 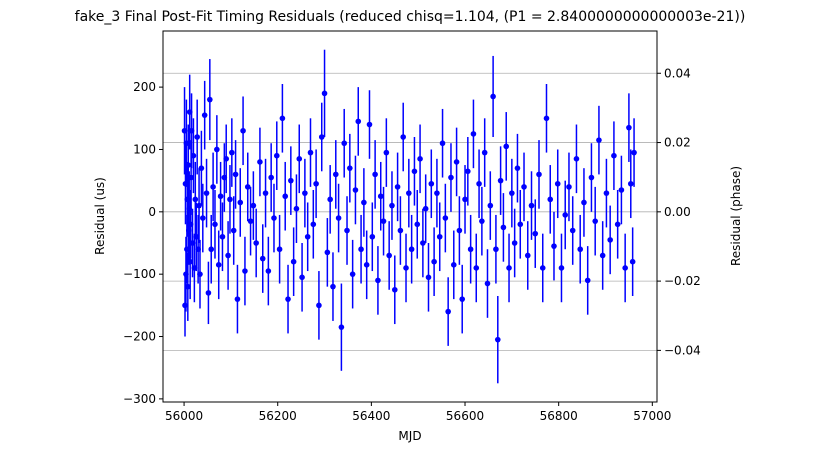 I want to click on y-tick-label-2: −100, so click(x=139, y=274).